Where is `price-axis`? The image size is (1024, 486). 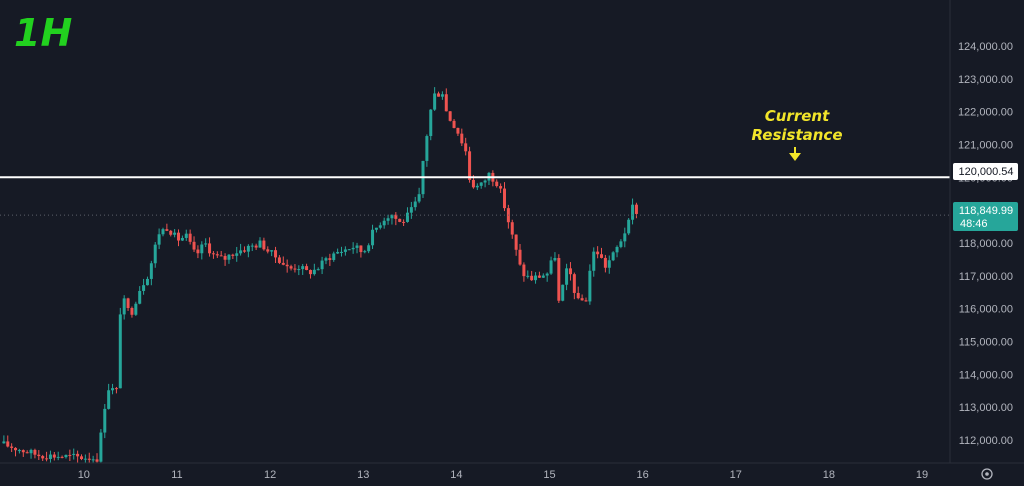
price-axis is located at coordinates (987, 243).